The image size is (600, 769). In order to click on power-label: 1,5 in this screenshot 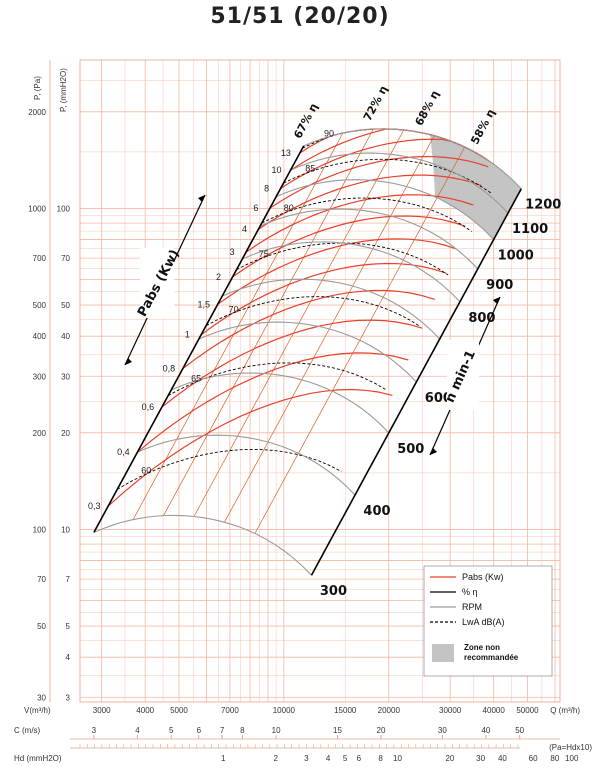, I will do `click(203, 304)`.